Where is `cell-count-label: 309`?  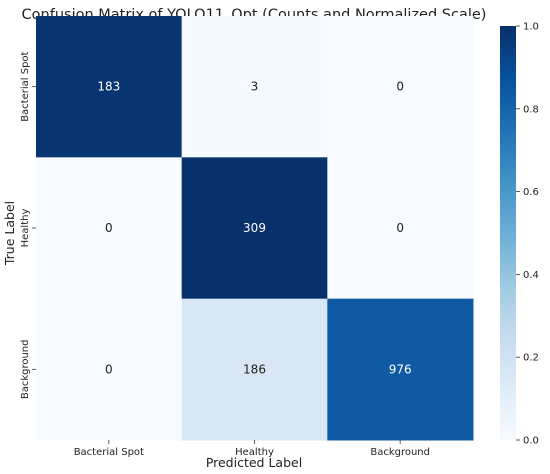
cell-count-label: 309 is located at coordinates (254, 228).